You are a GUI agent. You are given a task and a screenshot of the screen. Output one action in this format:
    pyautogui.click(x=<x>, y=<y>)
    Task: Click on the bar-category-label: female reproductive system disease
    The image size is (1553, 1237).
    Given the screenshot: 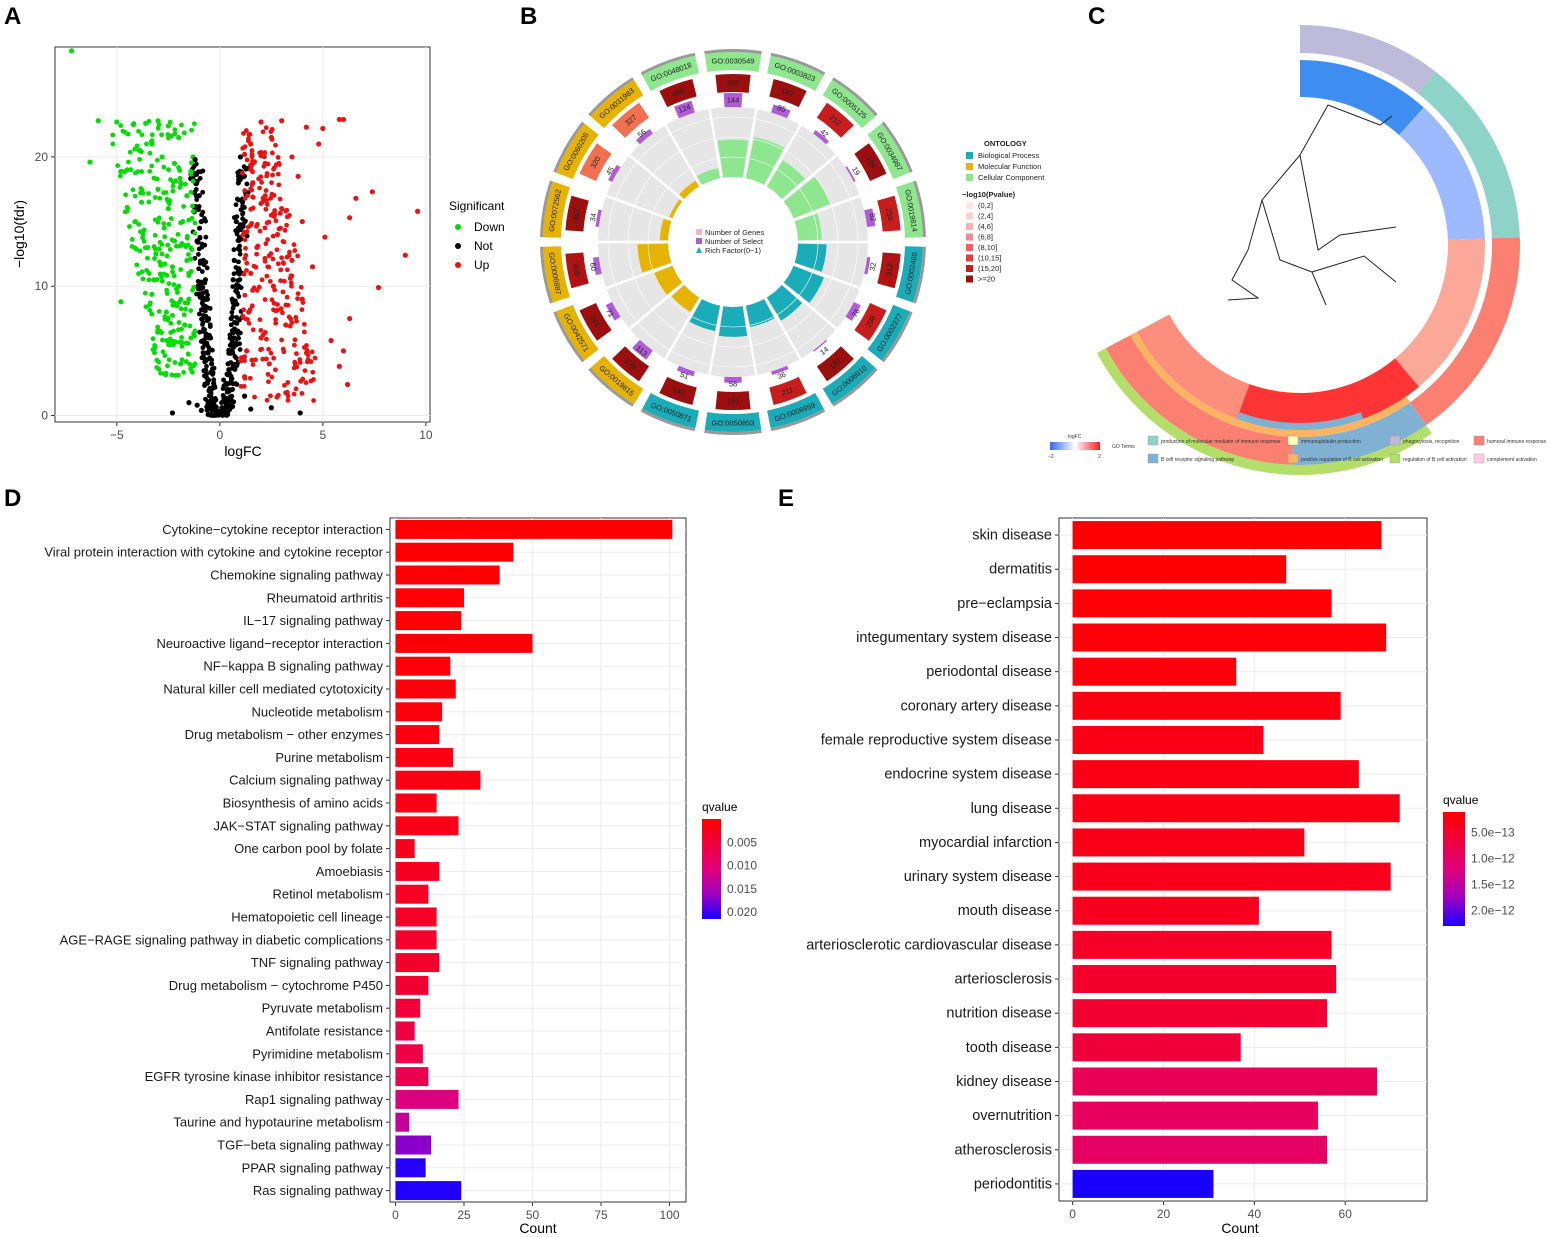 What is the action you would take?
    pyautogui.click(x=936, y=740)
    